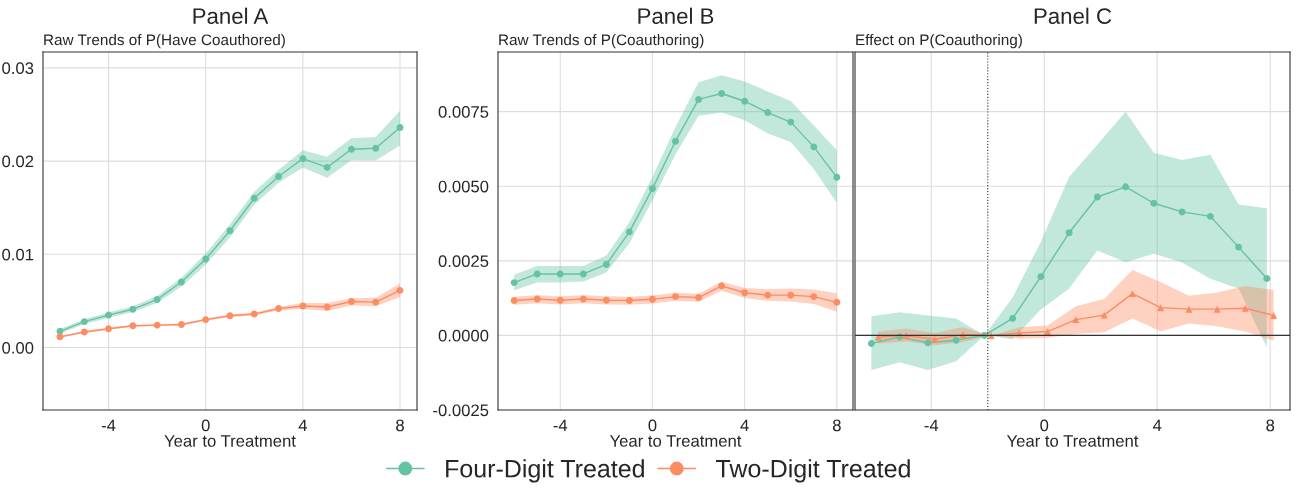 The image size is (1298, 495). Describe the element at coordinates (463, 112) in the screenshot. I see `y-tick-label: 0.0075` at that location.